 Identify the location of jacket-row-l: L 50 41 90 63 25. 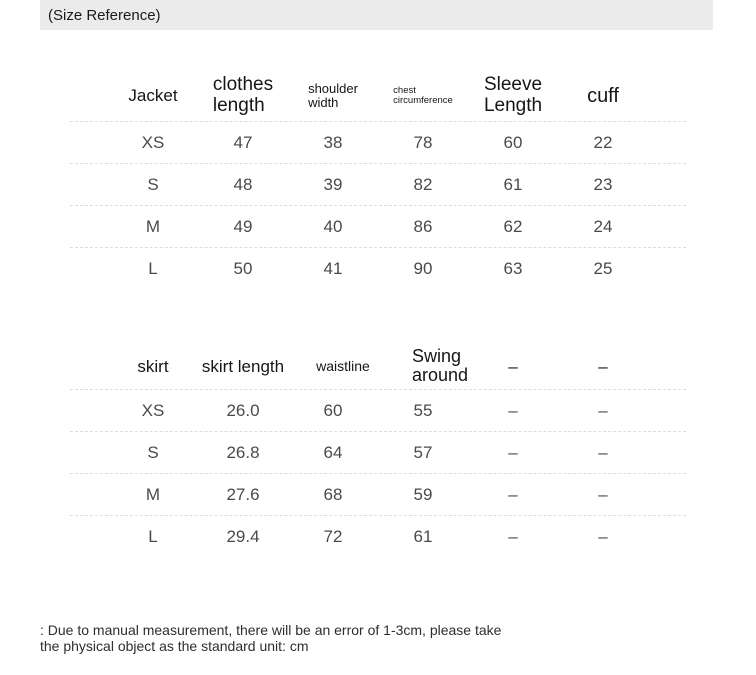
(378, 269).